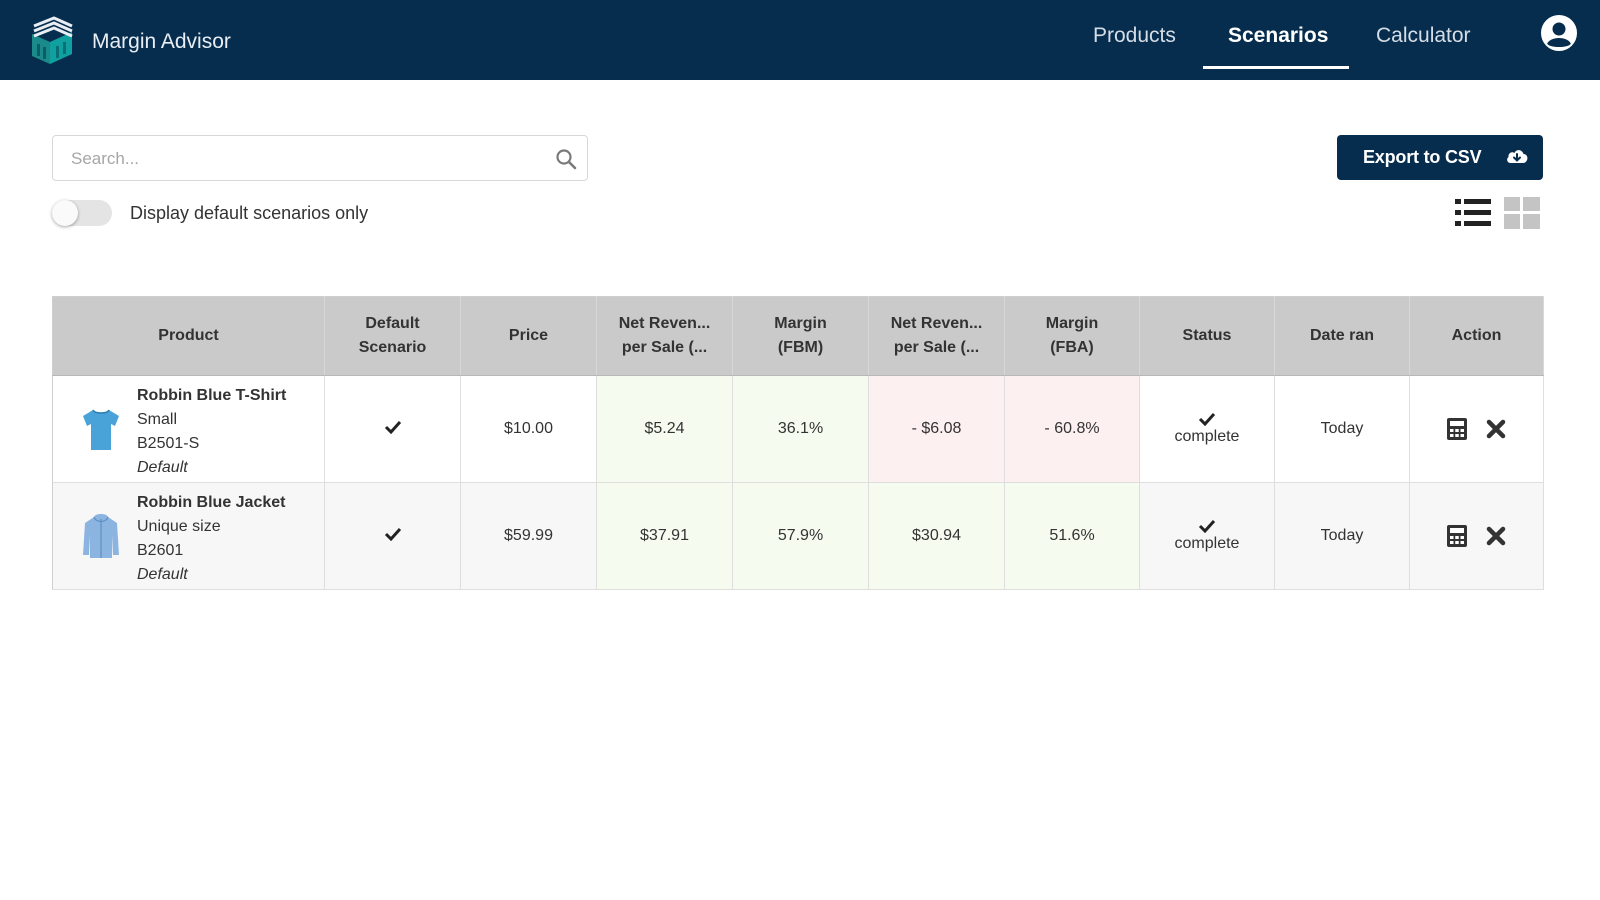 Image resolution: width=1600 pixels, height=900 pixels. Describe the element at coordinates (528, 536) in the screenshot. I see `price-cell: $59.99` at that location.